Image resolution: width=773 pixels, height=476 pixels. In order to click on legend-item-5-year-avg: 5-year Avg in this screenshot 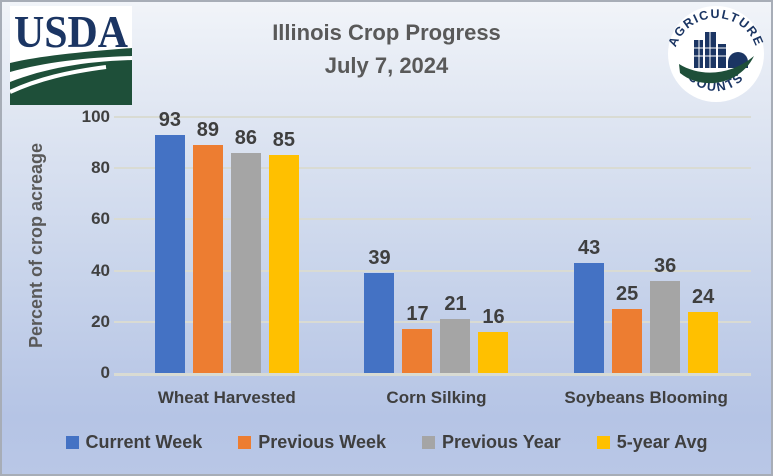, I will do `click(652, 442)`.